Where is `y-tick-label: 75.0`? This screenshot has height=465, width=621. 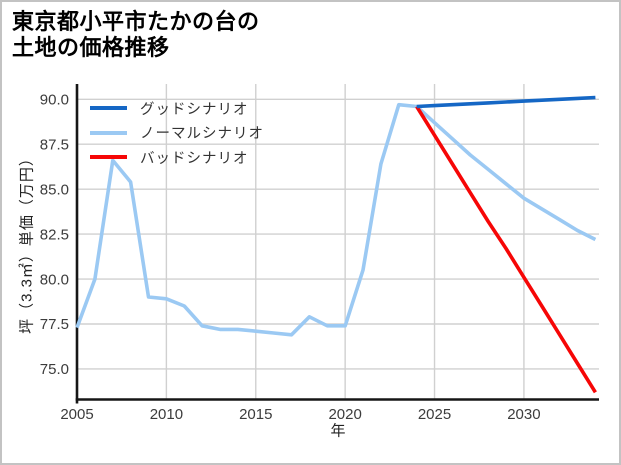
y-tick-label: 75.0 is located at coordinates (54, 369).